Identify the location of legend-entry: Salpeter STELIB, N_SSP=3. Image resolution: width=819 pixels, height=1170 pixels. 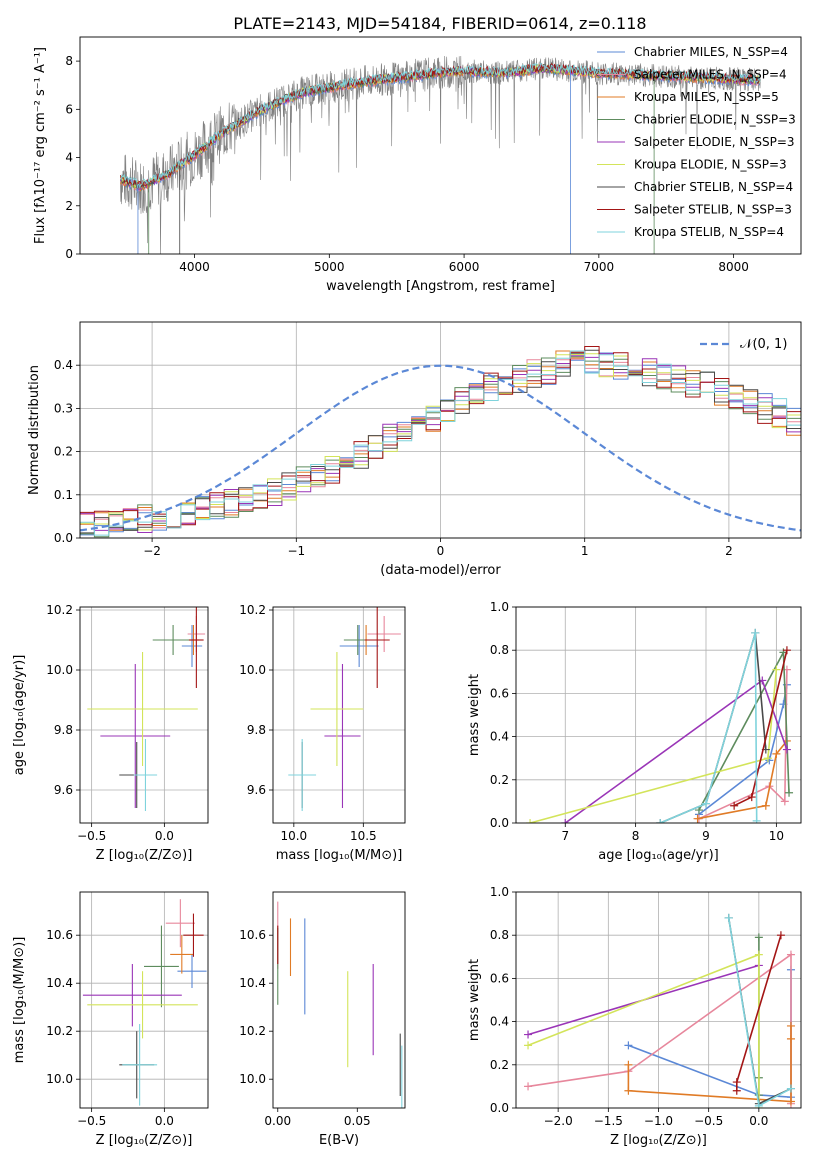
(713, 210).